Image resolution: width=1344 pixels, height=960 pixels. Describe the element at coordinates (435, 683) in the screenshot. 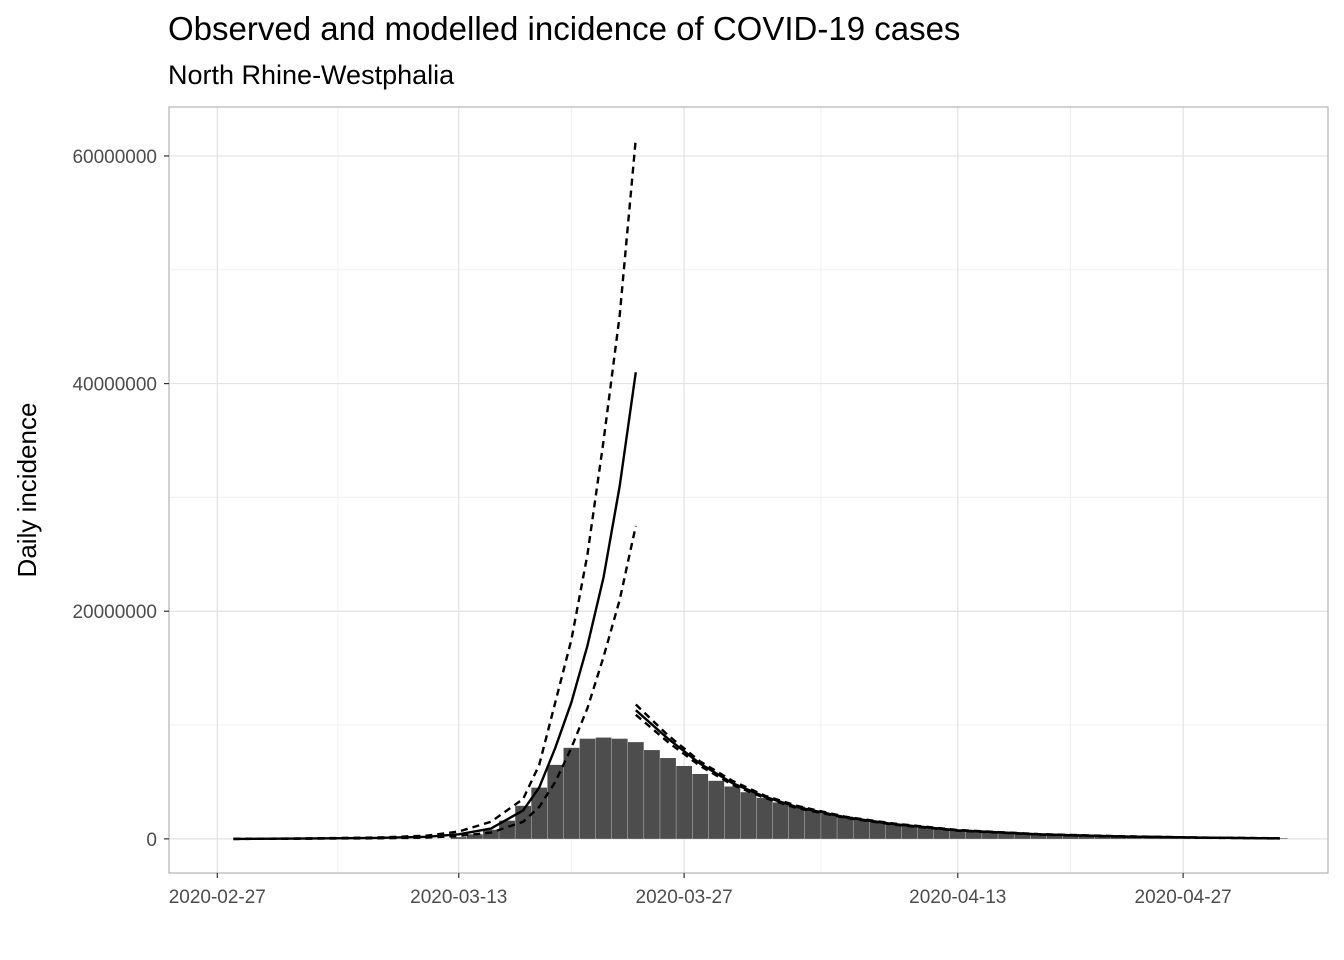

I see `model-line-lower` at that location.